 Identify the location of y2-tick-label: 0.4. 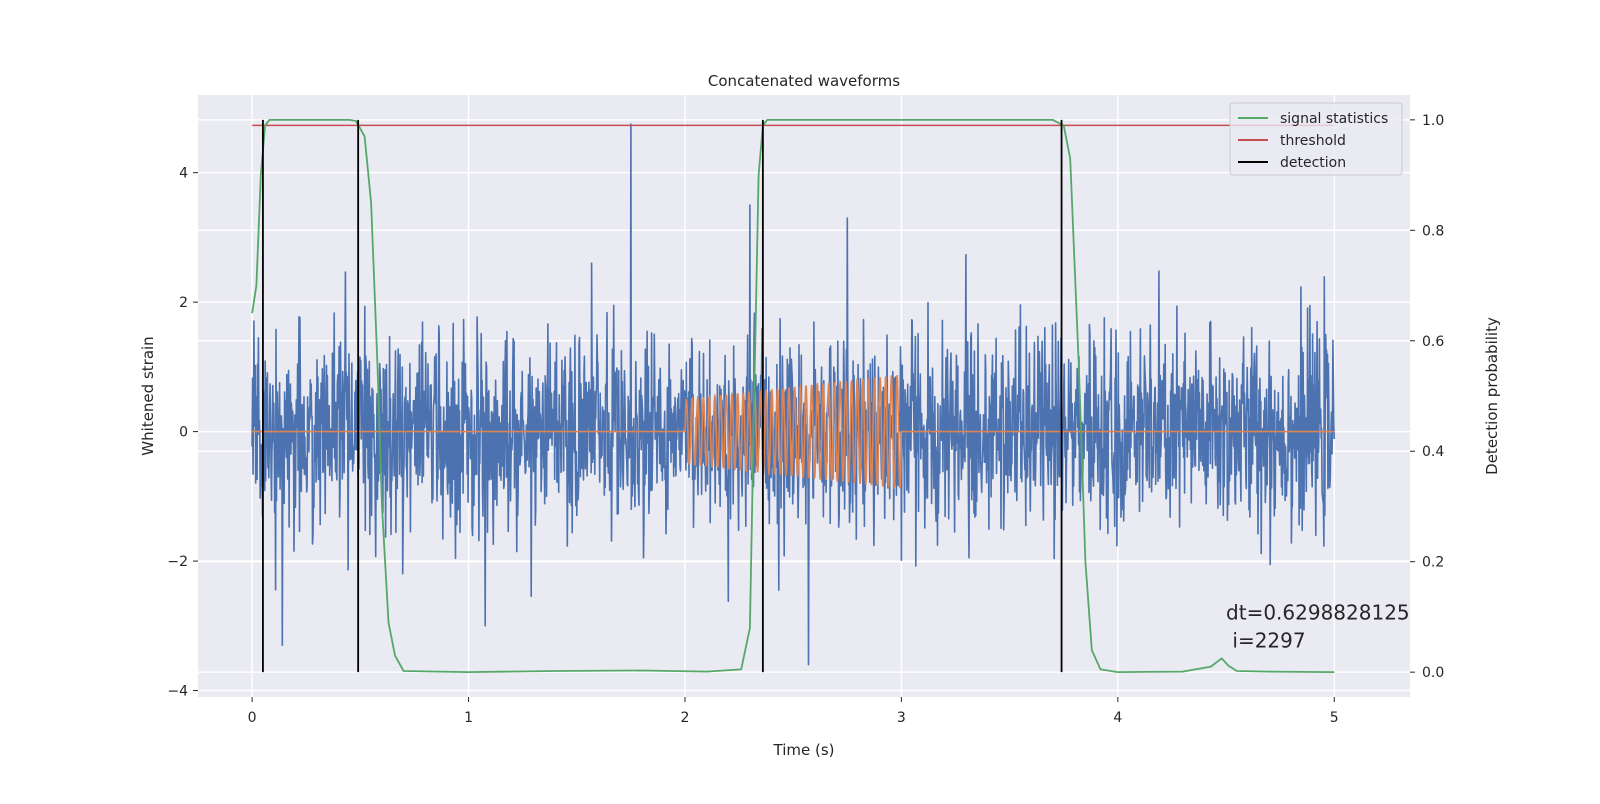
(1433, 452).